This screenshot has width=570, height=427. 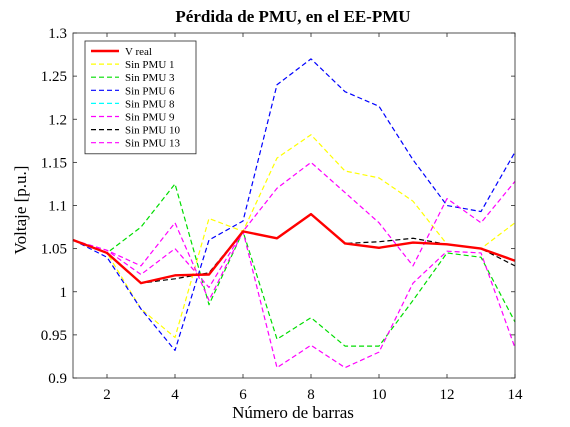 What do you see at coordinates (153, 131) in the screenshot?
I see `legend-label: Sin PMU 10` at bounding box center [153, 131].